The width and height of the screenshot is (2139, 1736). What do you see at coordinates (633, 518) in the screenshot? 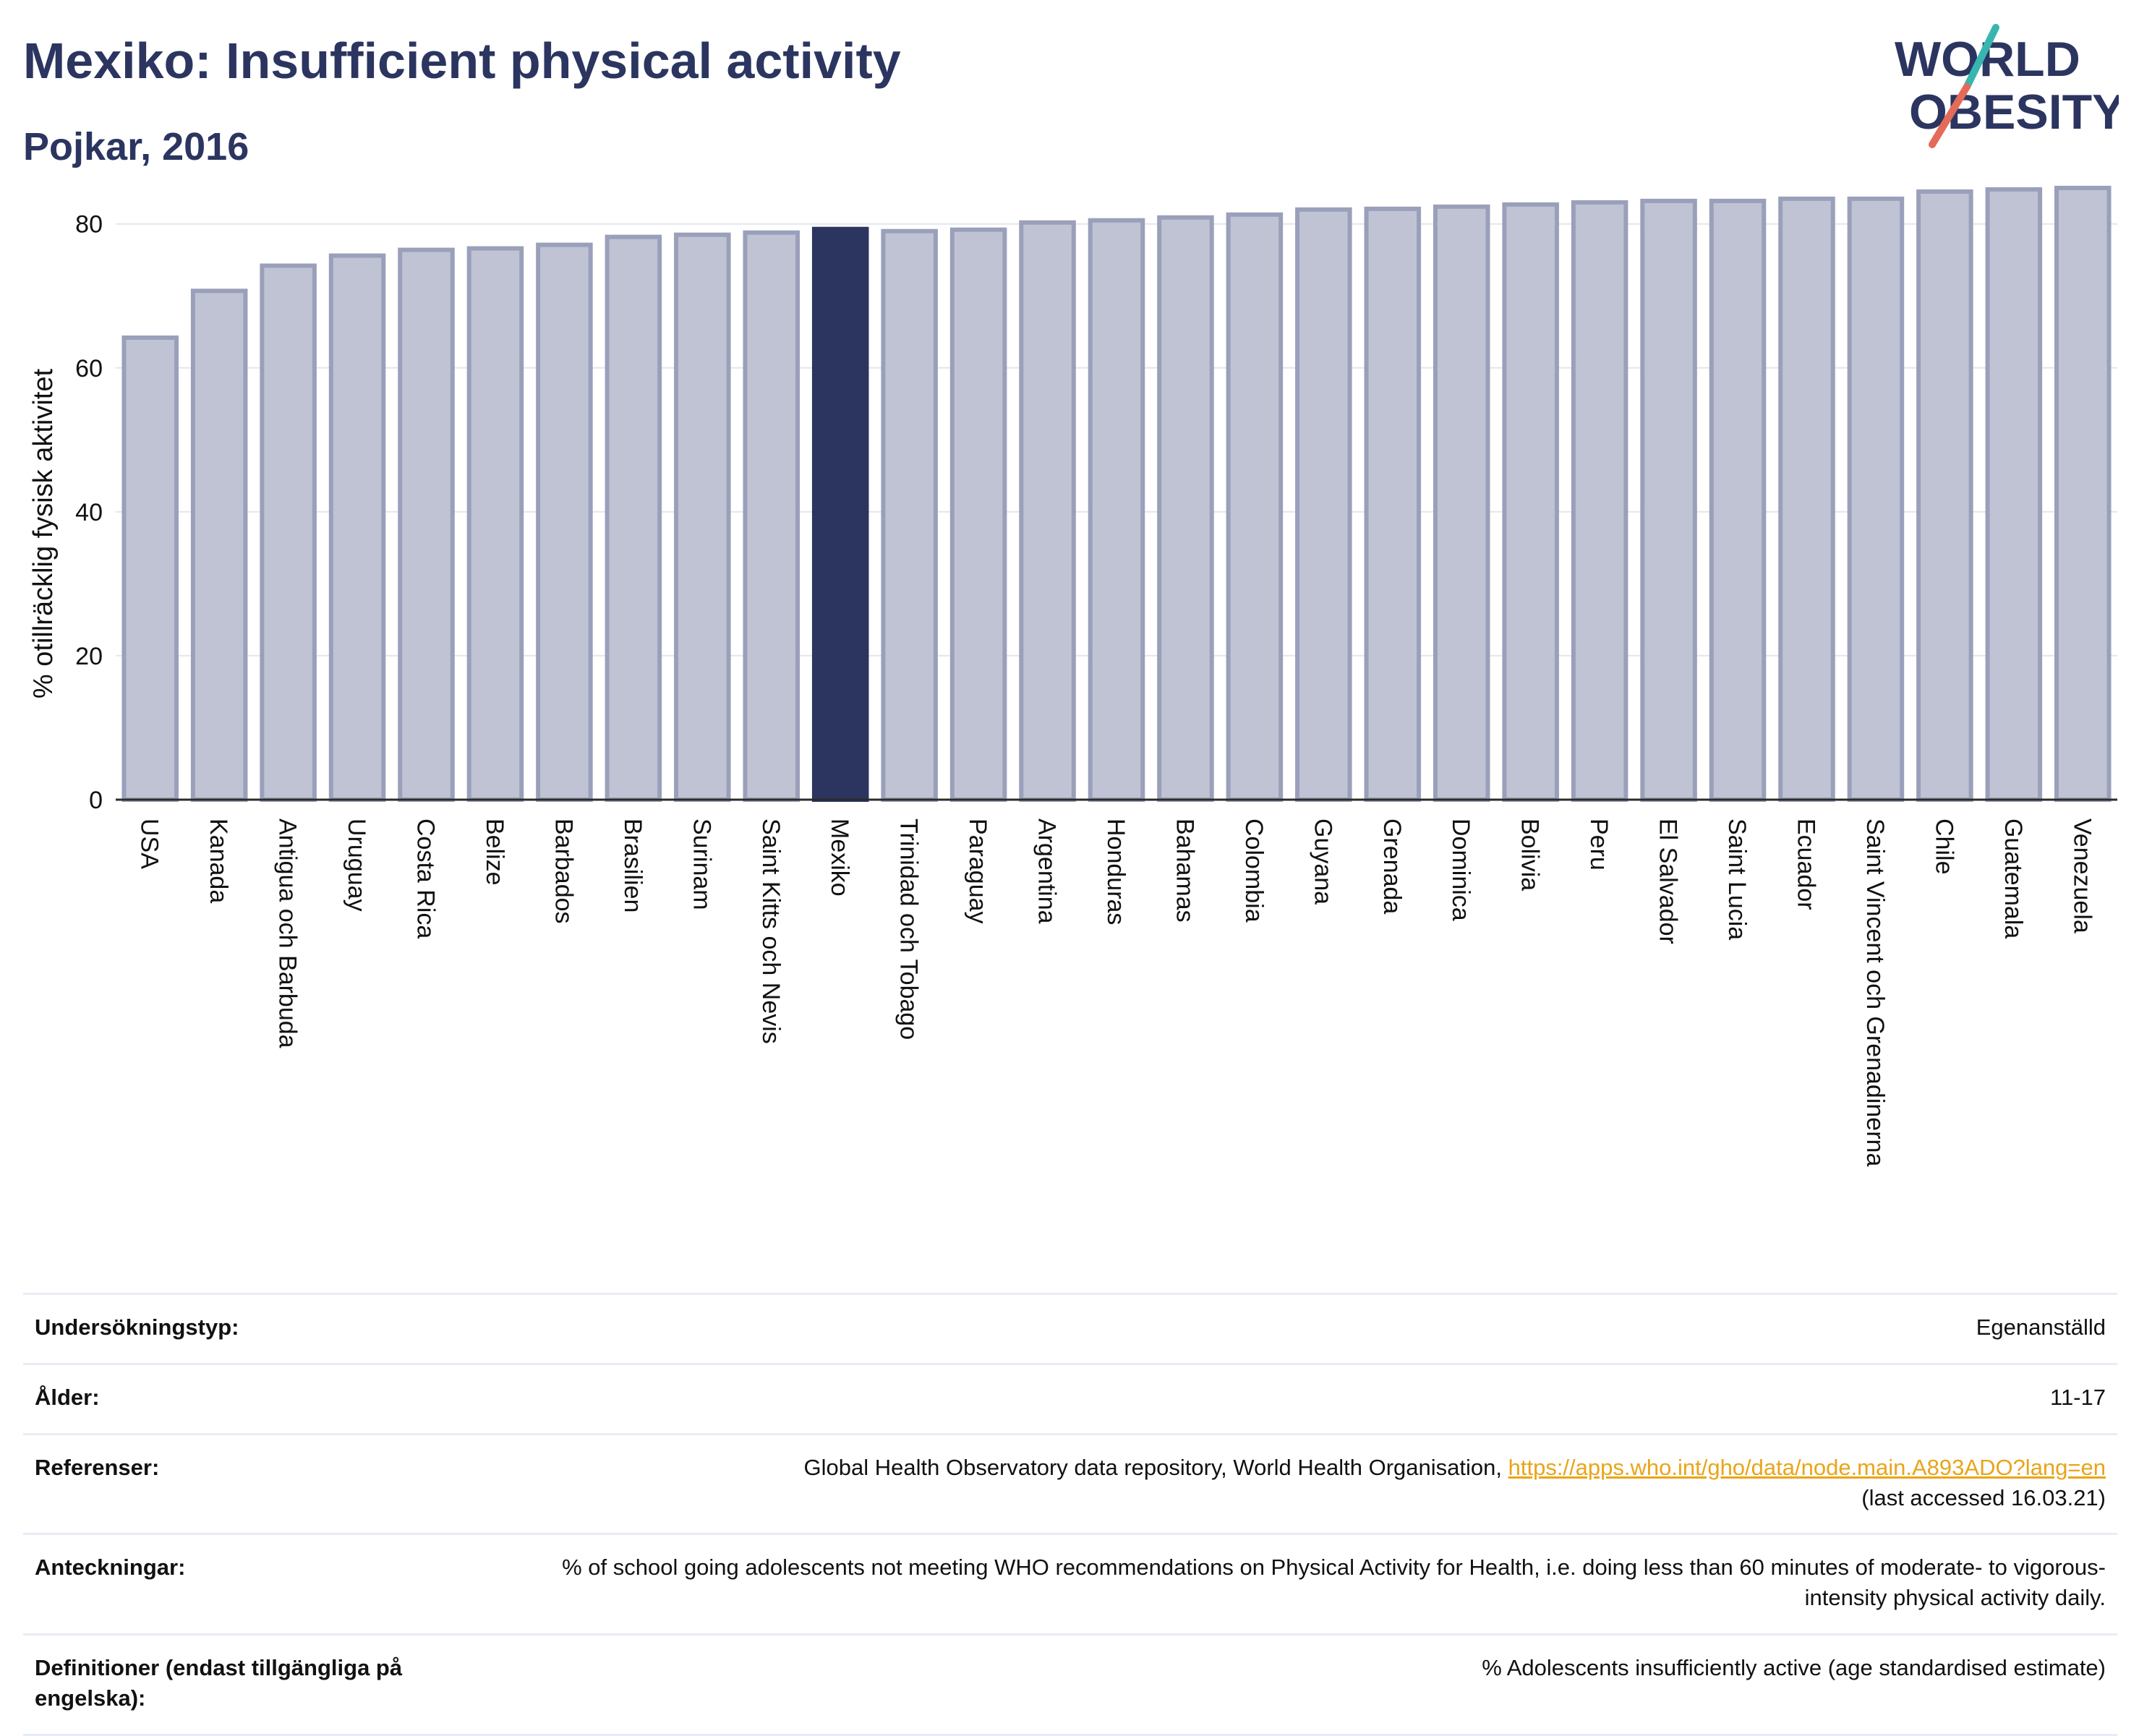
I see `bar-brasilien` at bounding box center [633, 518].